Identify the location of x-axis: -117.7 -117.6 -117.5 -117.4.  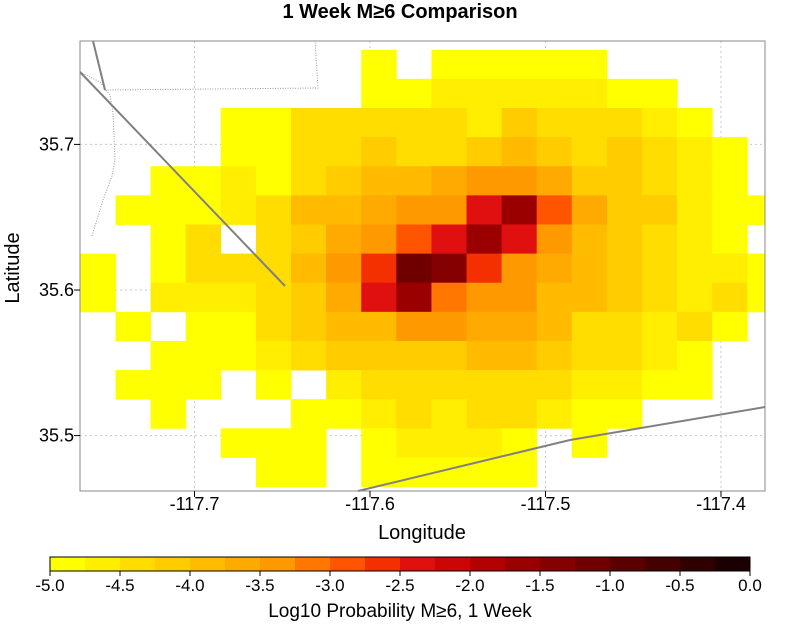
(458, 502).